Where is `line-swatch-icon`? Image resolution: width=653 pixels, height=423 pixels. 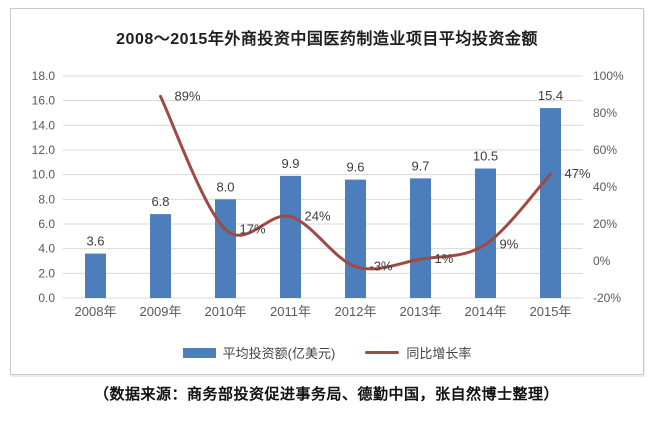
line-swatch-icon is located at coordinates (382, 352).